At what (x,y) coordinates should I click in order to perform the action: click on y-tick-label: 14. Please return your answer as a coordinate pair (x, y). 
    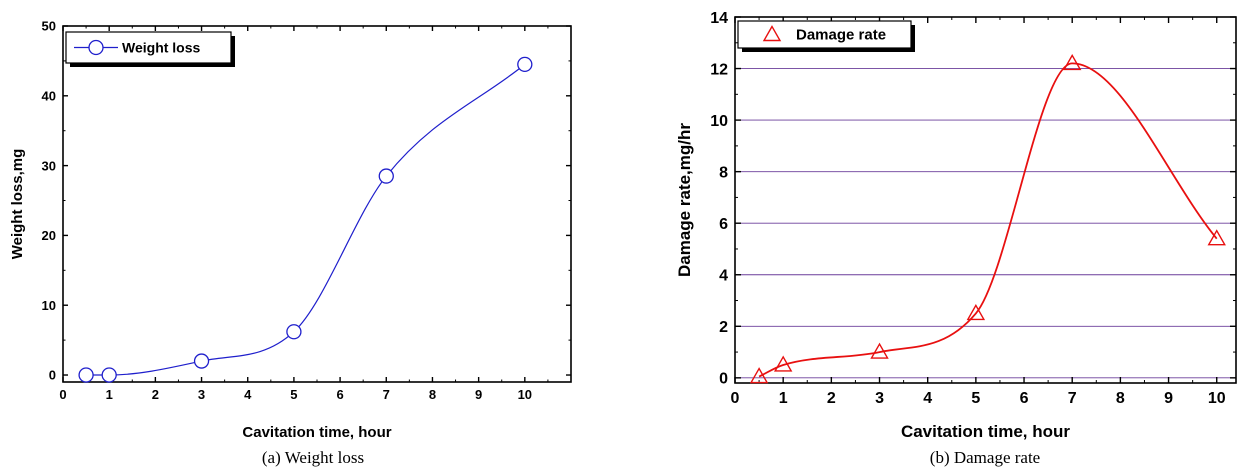
    Looking at the image, I should click on (719, 18).